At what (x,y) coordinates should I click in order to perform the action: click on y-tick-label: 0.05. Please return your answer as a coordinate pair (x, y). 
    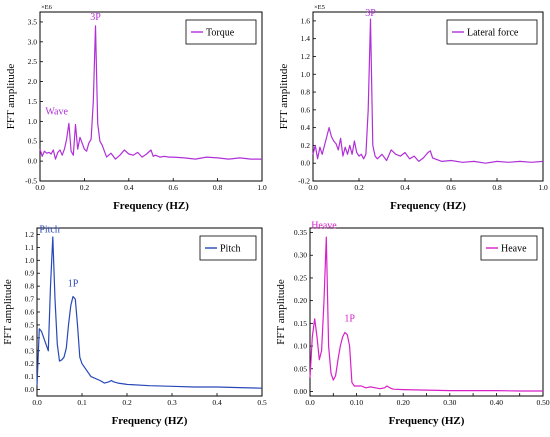
    Looking at the image, I should click on (300, 368).